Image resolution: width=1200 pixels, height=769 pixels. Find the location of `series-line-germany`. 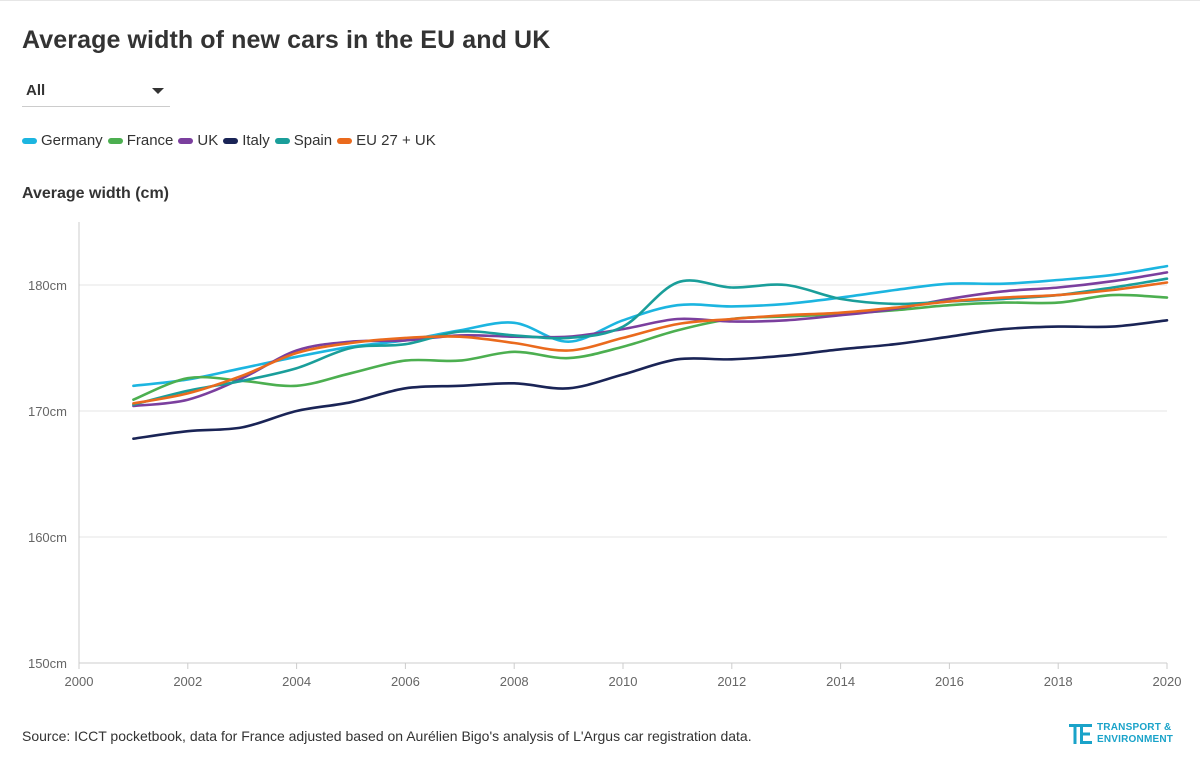

series-line-germany is located at coordinates (650, 326).